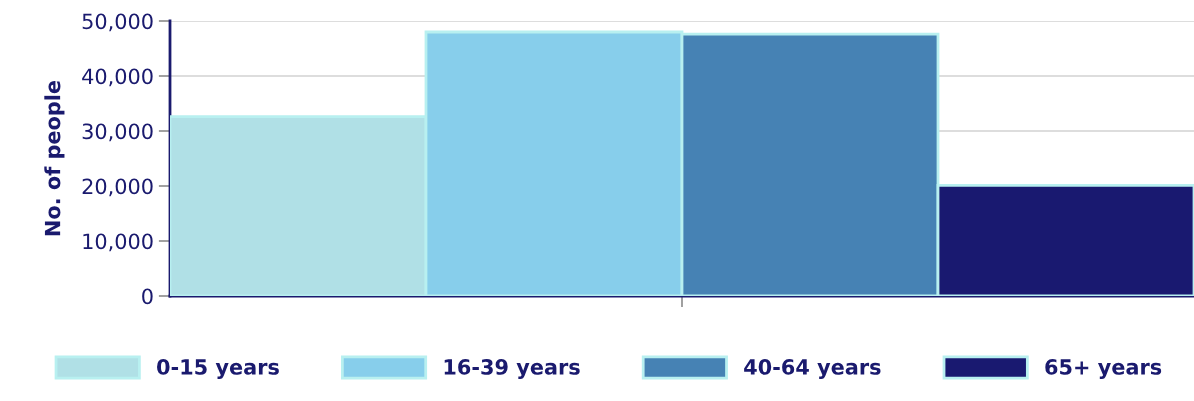 Image resolution: width=1194 pixels, height=401 pixels. What do you see at coordinates (117, 187) in the screenshot?
I see `y-tick-label: 20,000` at bounding box center [117, 187].